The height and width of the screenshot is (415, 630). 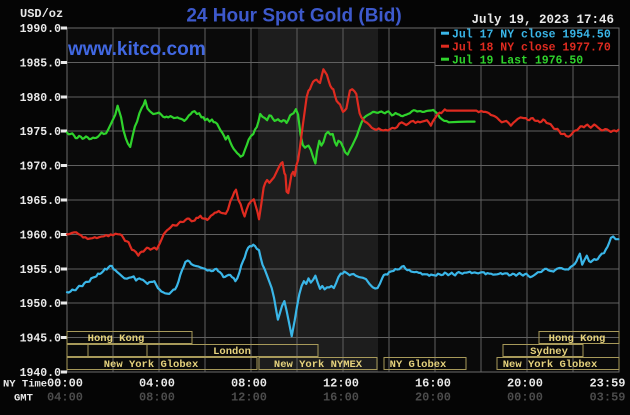 I want to click on svg-text: July 19, 2023 17:46, so click(x=542, y=20).